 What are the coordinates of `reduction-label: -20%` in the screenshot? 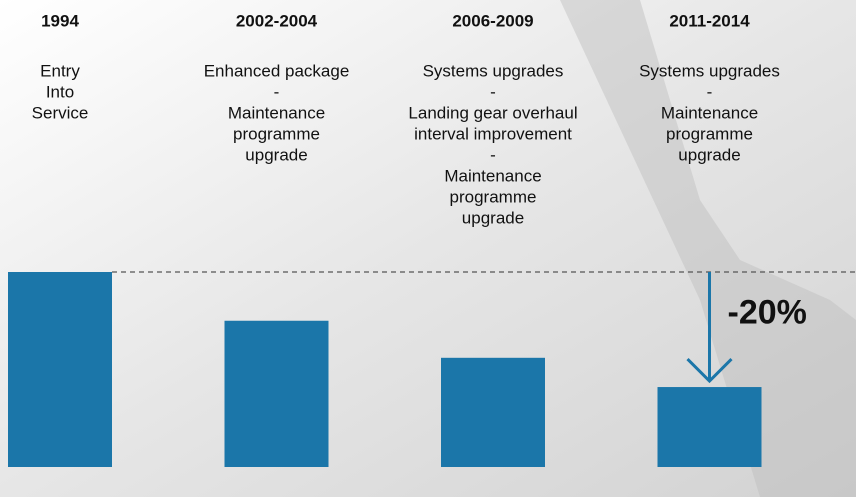 It's located at (767, 313).